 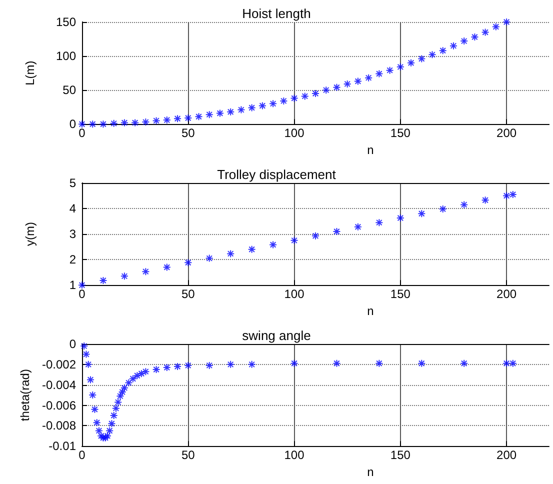 What do you see at coordinates (276, 335) in the screenshot?
I see `chart-title: swing angle` at bounding box center [276, 335].